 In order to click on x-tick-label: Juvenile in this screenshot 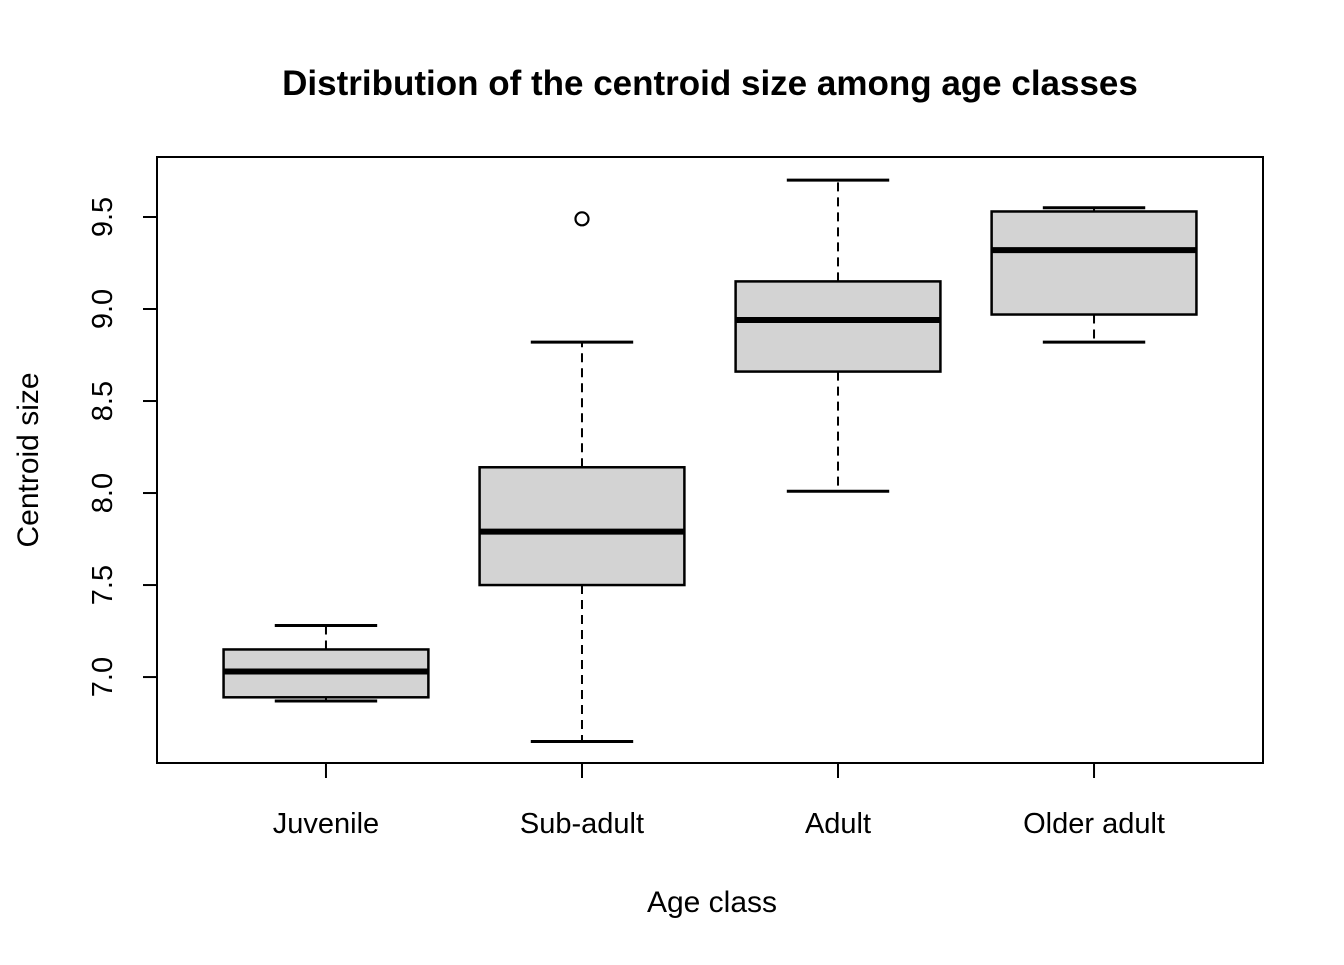, I will do `click(326, 824)`.